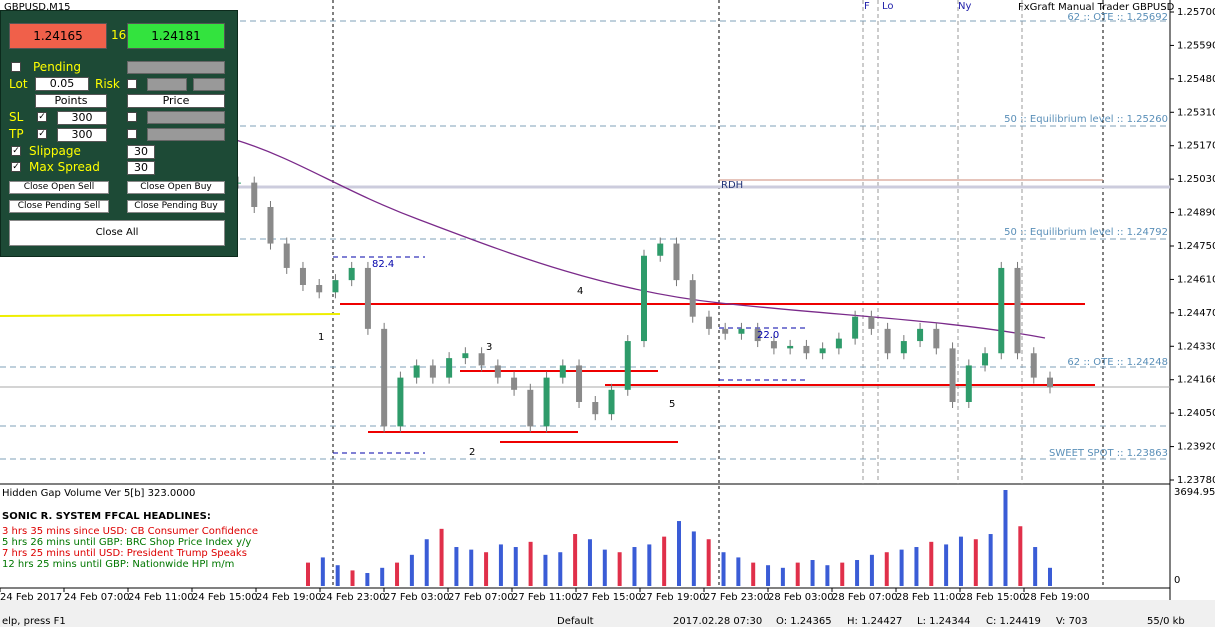  Describe the element at coordinates (867, 6) in the screenshot. I see `session-label: F` at that location.